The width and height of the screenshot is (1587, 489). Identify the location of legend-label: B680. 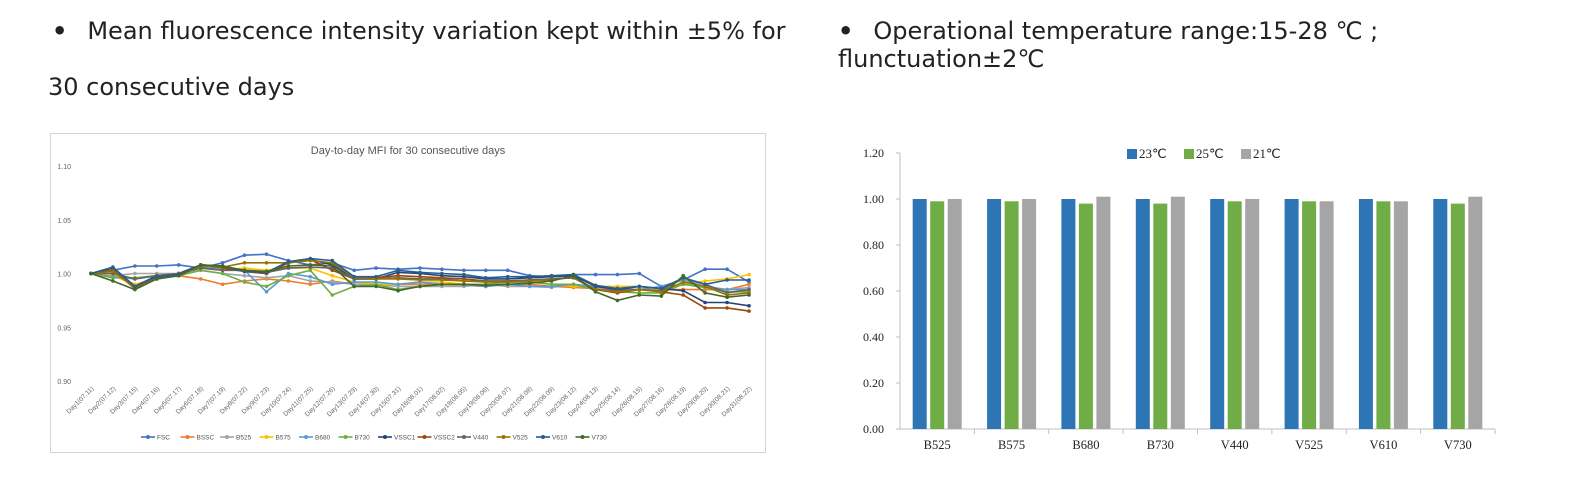
(323, 438).